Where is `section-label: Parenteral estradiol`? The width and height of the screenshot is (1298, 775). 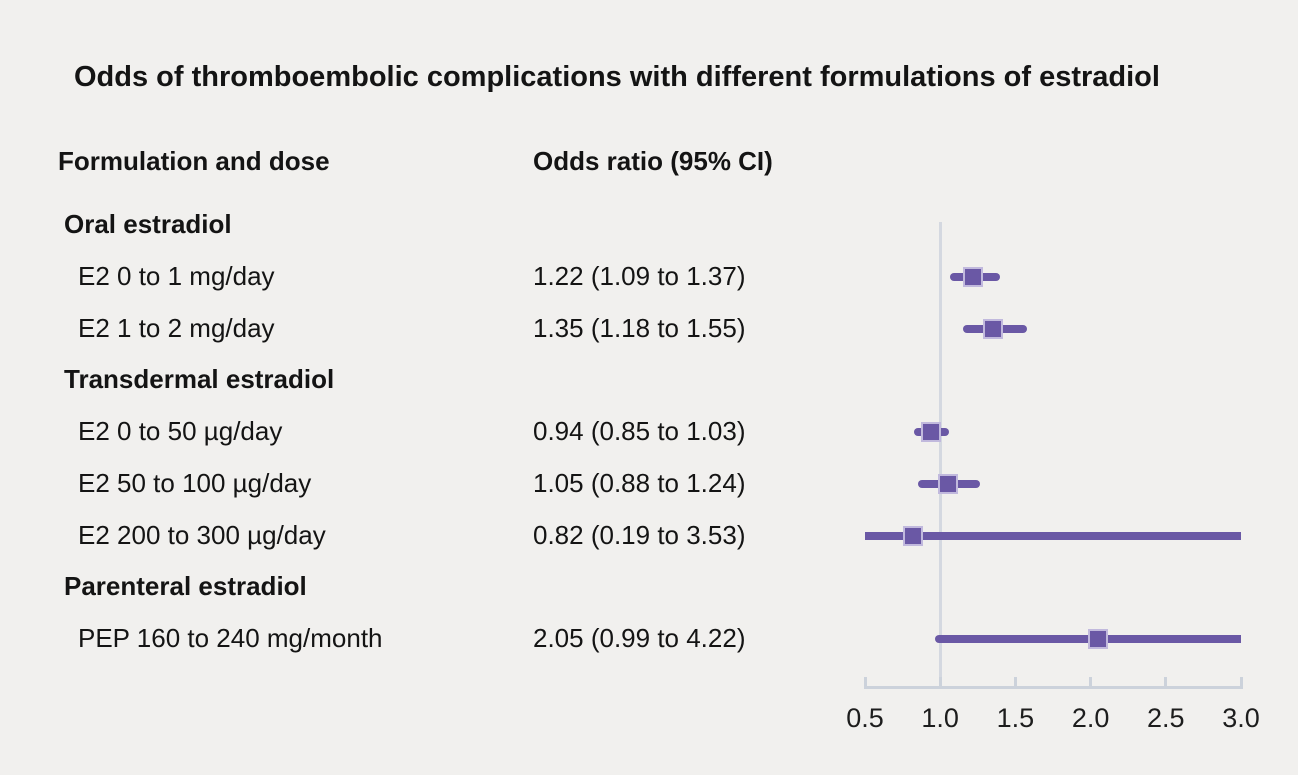 section-label: Parenteral estradiol is located at coordinates (185, 586).